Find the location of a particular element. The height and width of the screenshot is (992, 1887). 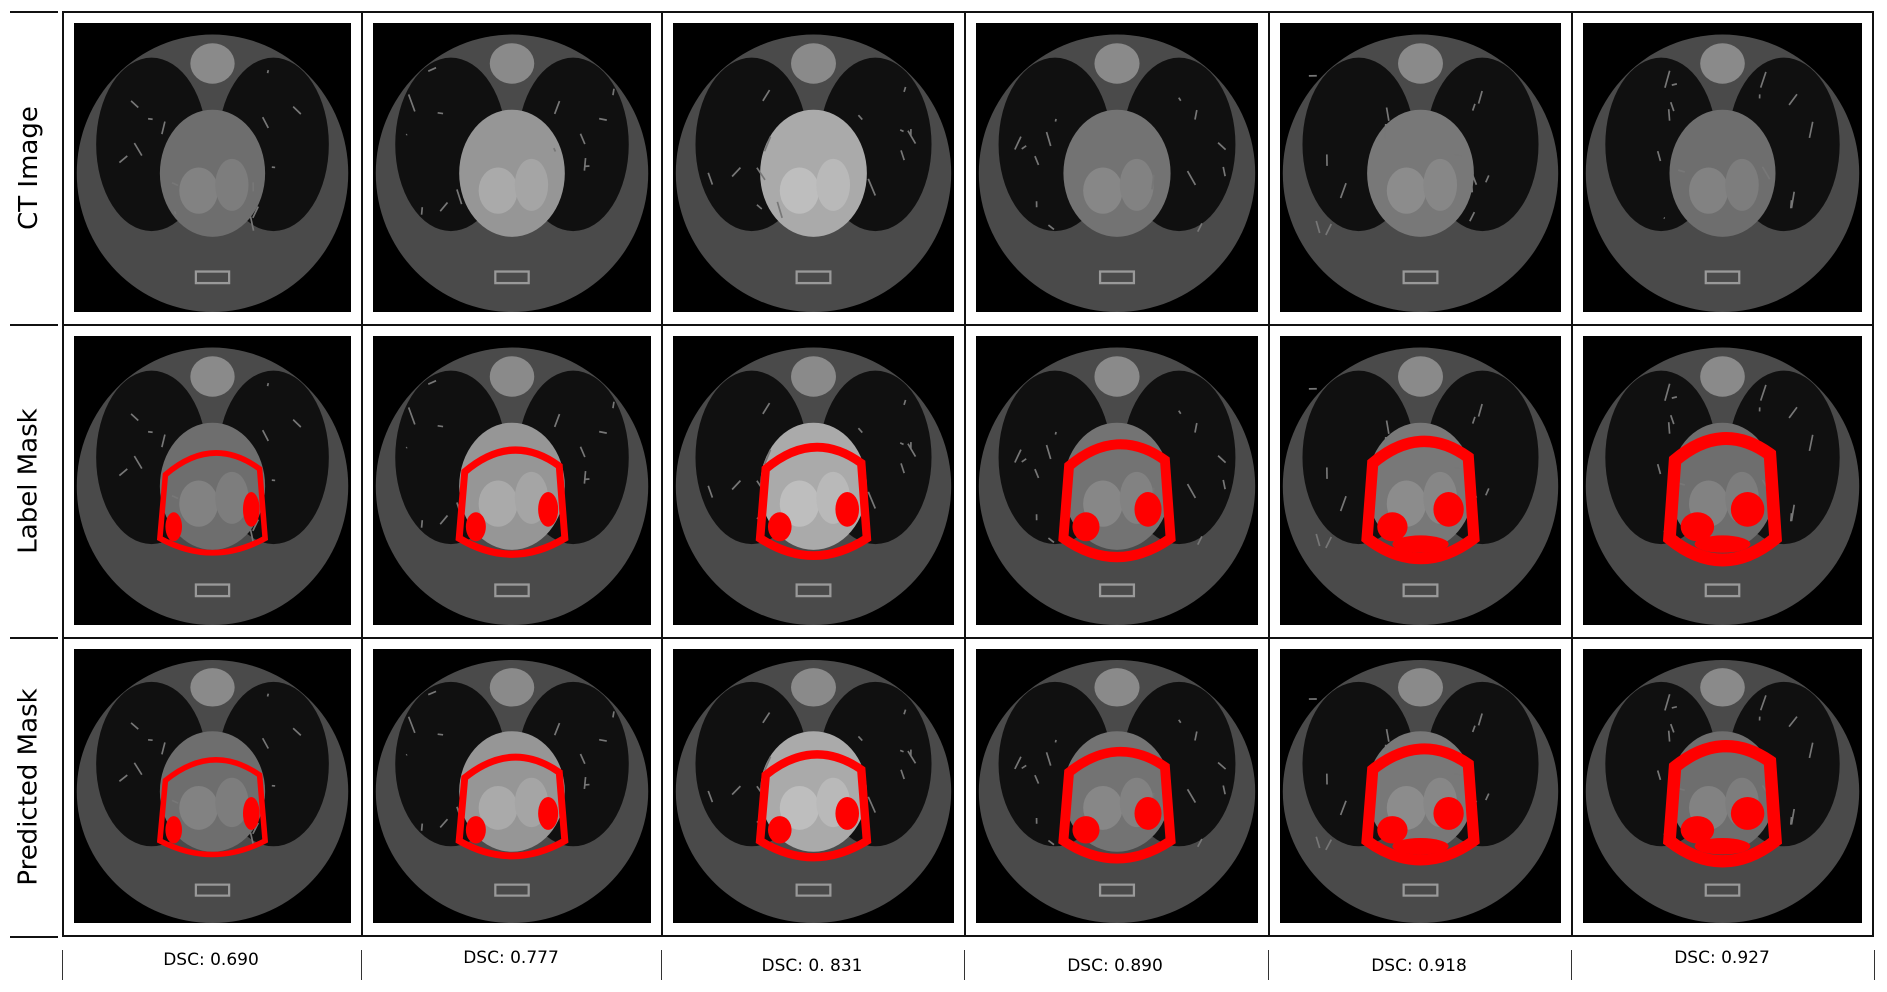

dsc-score-label: DSC: 0.918 is located at coordinates (1419, 966).